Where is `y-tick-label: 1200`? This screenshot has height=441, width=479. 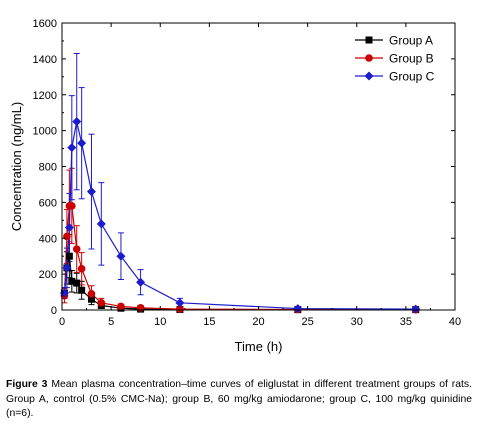
y-tick-label: 1200 is located at coordinates (45, 96).